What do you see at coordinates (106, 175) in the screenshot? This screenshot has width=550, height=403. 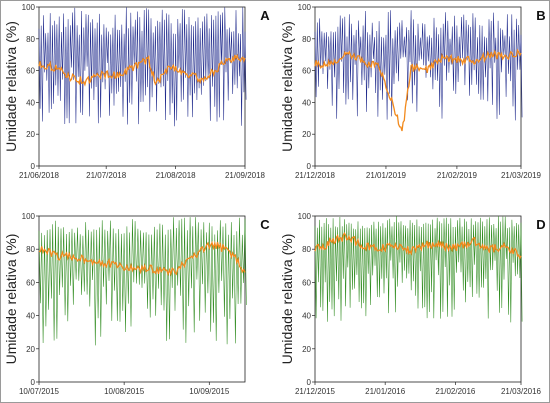 I see `x-tick-label: 21/07/2018` at bounding box center [106, 175].